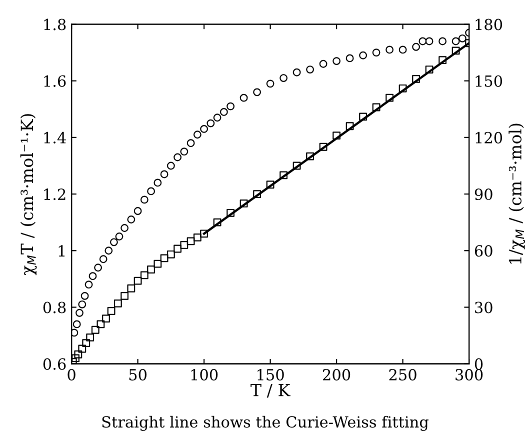 Image resolution: width=530 pixels, height=441 pixels. Describe the element at coordinates (469, 374) in the screenshot. I see `x-tick-label: 300` at that location.